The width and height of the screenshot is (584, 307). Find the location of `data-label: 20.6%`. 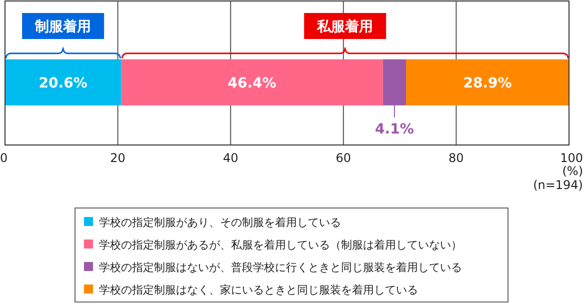

data-label: 20.6% is located at coordinates (63, 83).